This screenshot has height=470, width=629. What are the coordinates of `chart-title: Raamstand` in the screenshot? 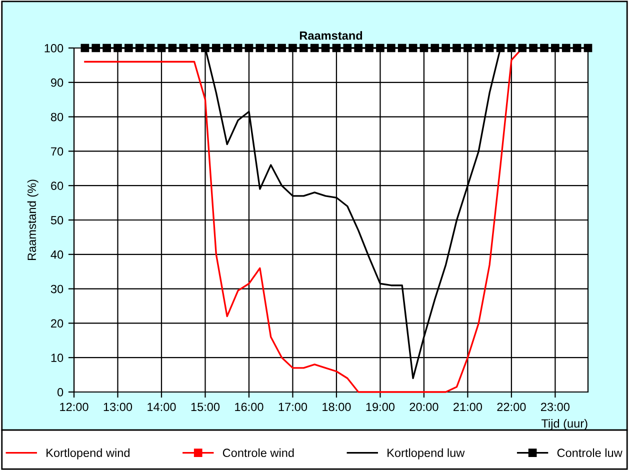 It's located at (331, 35).